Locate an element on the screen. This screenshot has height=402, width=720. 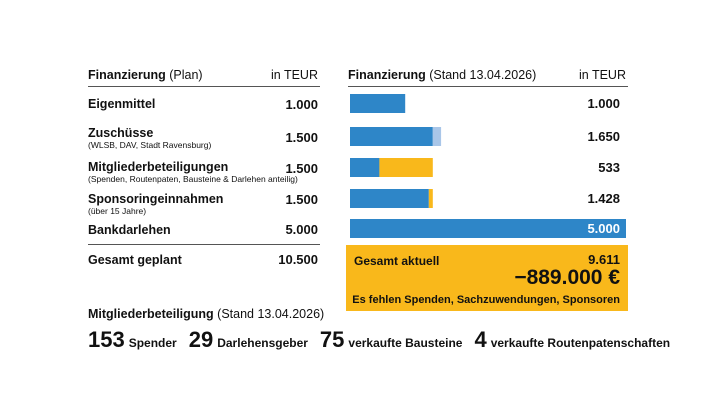
plan-row-label: Zuschüsse (WLSB, DAV, Stadt Ravensburg) is located at coordinates (150, 138).